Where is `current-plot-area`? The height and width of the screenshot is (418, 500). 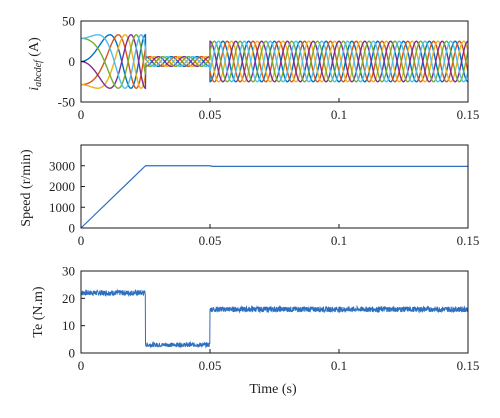 current-plot-area is located at coordinates (274, 61).